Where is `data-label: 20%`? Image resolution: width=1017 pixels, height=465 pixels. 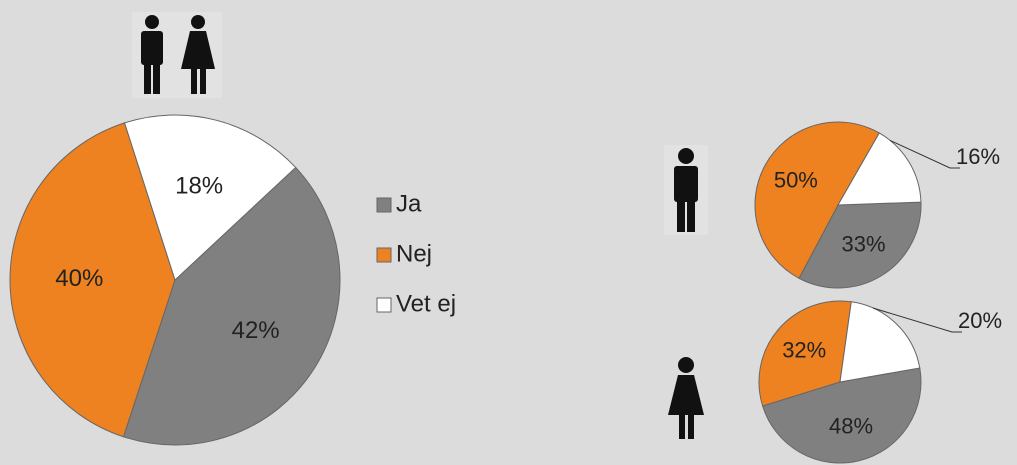
data-label: 20% is located at coordinates (980, 320).